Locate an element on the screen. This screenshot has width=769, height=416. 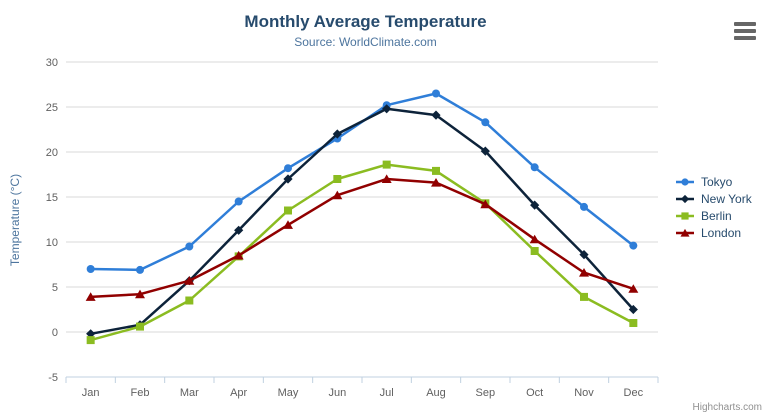
legend-item-tokyo: Tokyo is located at coordinates (714, 181).